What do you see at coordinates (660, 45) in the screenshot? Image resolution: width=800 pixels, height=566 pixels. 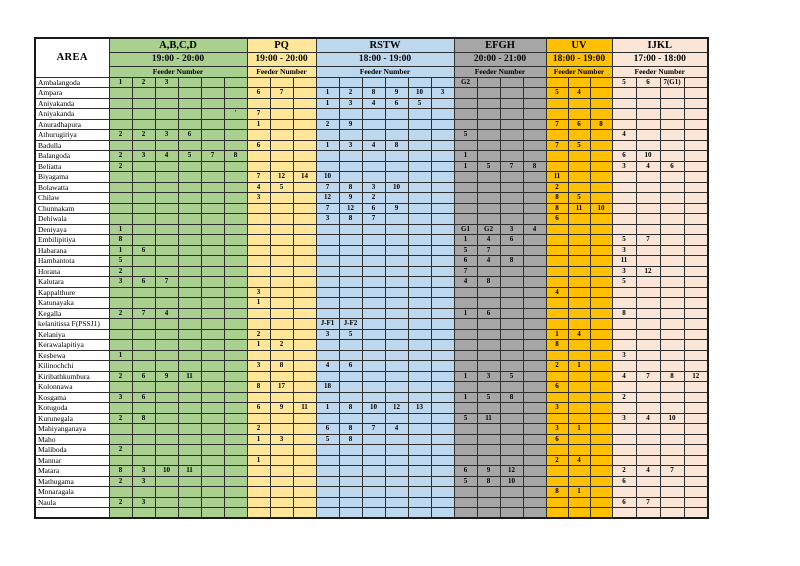 I see `group-header-ijkl: IJKL` at bounding box center [660, 45].